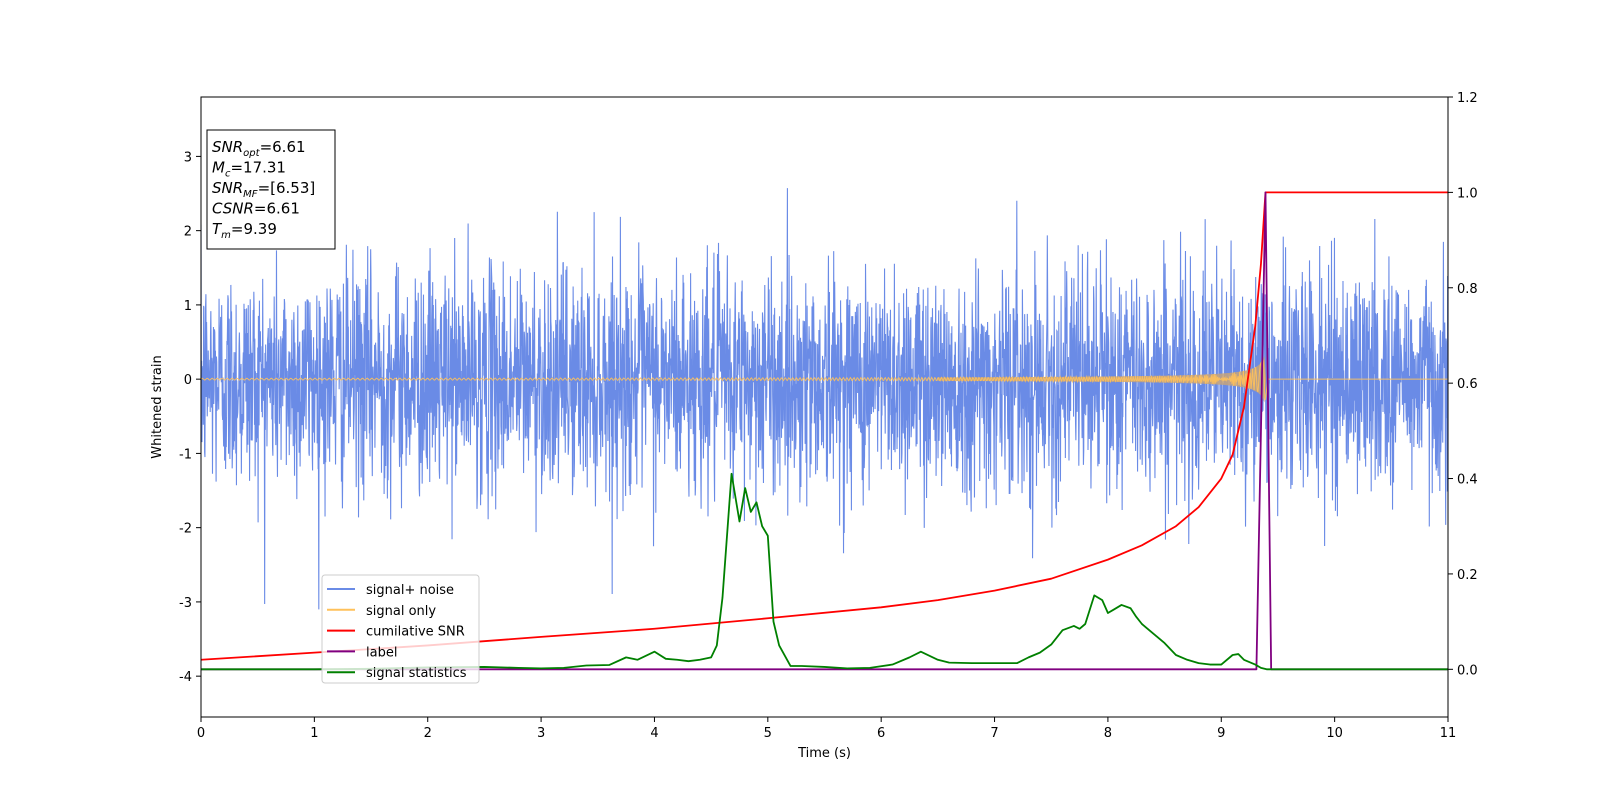 This screenshot has height=800, width=1600. Describe the element at coordinates (824, 379) in the screenshot. I see `series-signal-only-line` at that location.